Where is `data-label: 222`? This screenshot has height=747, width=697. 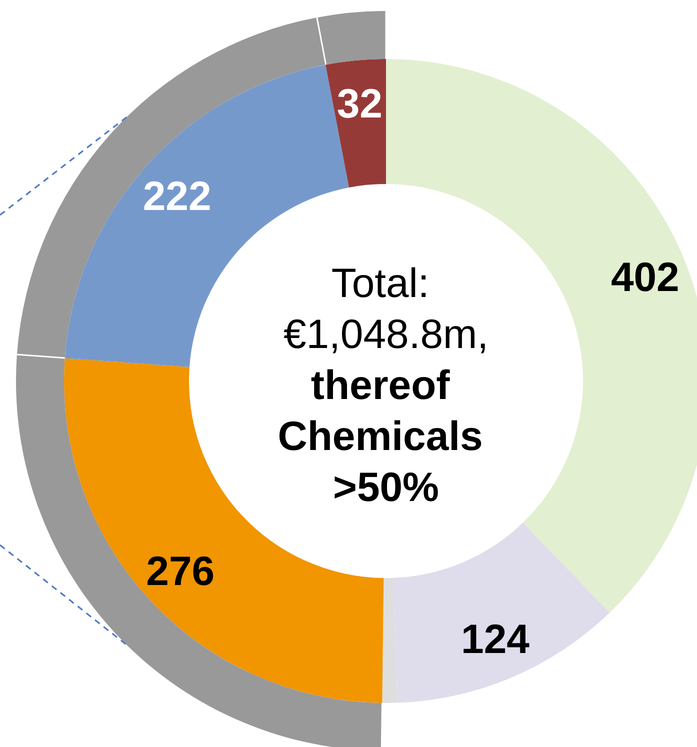 data-label: 222 is located at coordinates (177, 196).